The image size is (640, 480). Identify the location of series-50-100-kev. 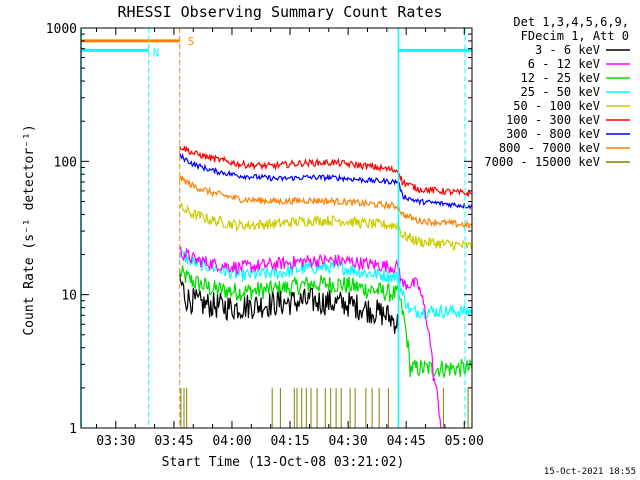
(326, 226).